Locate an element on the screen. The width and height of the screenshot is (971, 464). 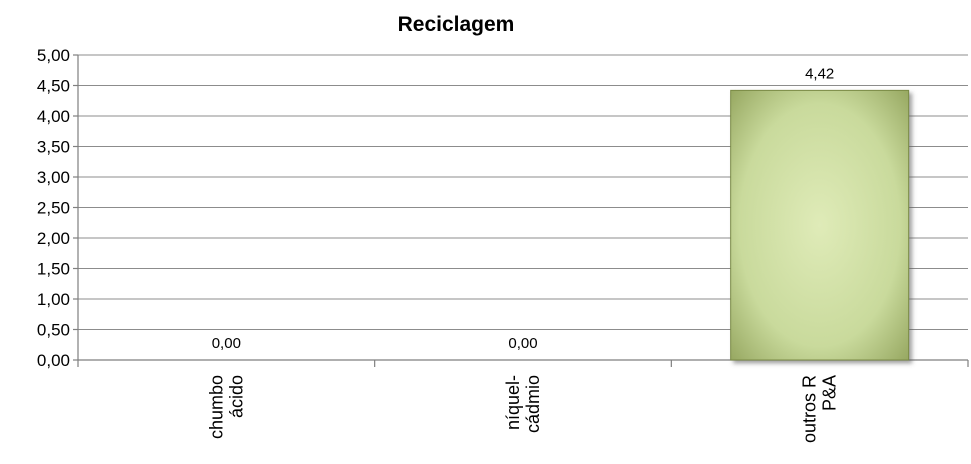
category-label-line: níquel- is located at coordinates (513, 402).